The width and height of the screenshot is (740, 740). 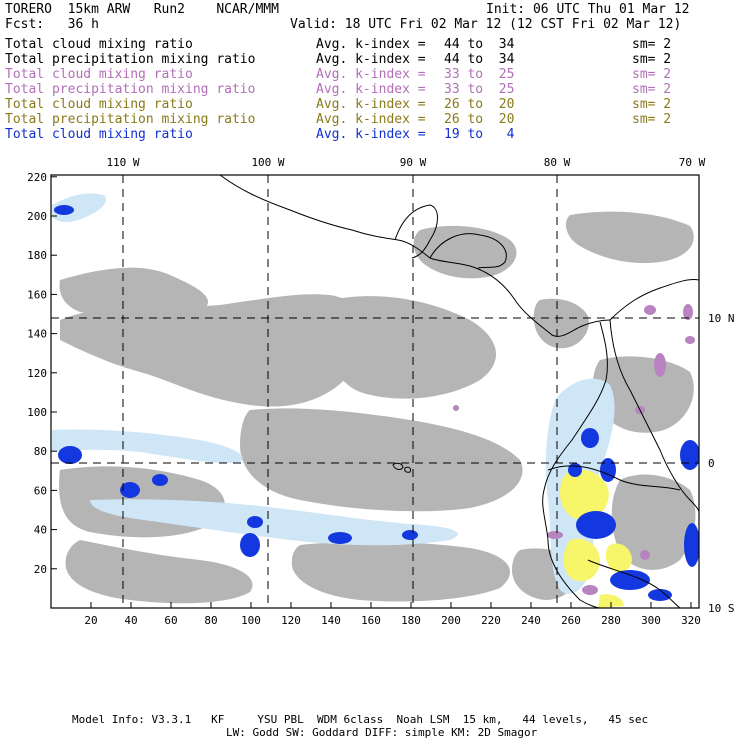 What do you see at coordinates (210, 620) in the screenshot?
I see `x-tick-label: 80` at bounding box center [210, 620].